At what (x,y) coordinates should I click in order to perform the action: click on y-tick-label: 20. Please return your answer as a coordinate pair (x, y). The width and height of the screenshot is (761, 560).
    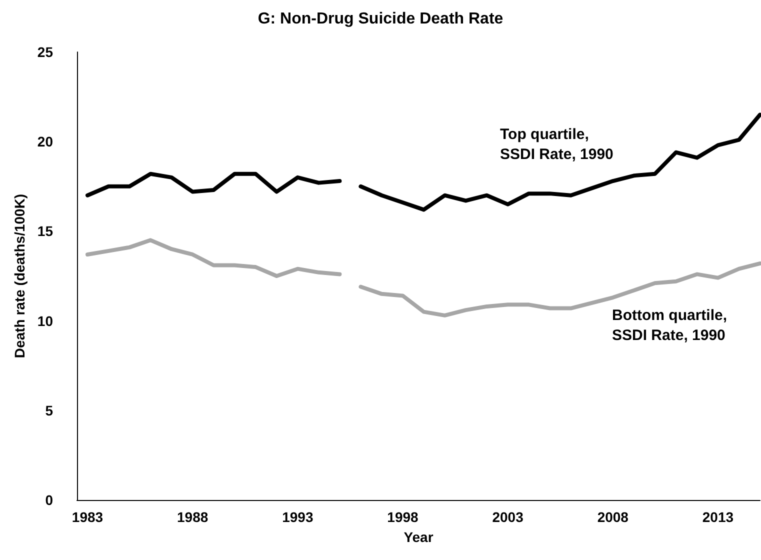
    Looking at the image, I should click on (45, 142).